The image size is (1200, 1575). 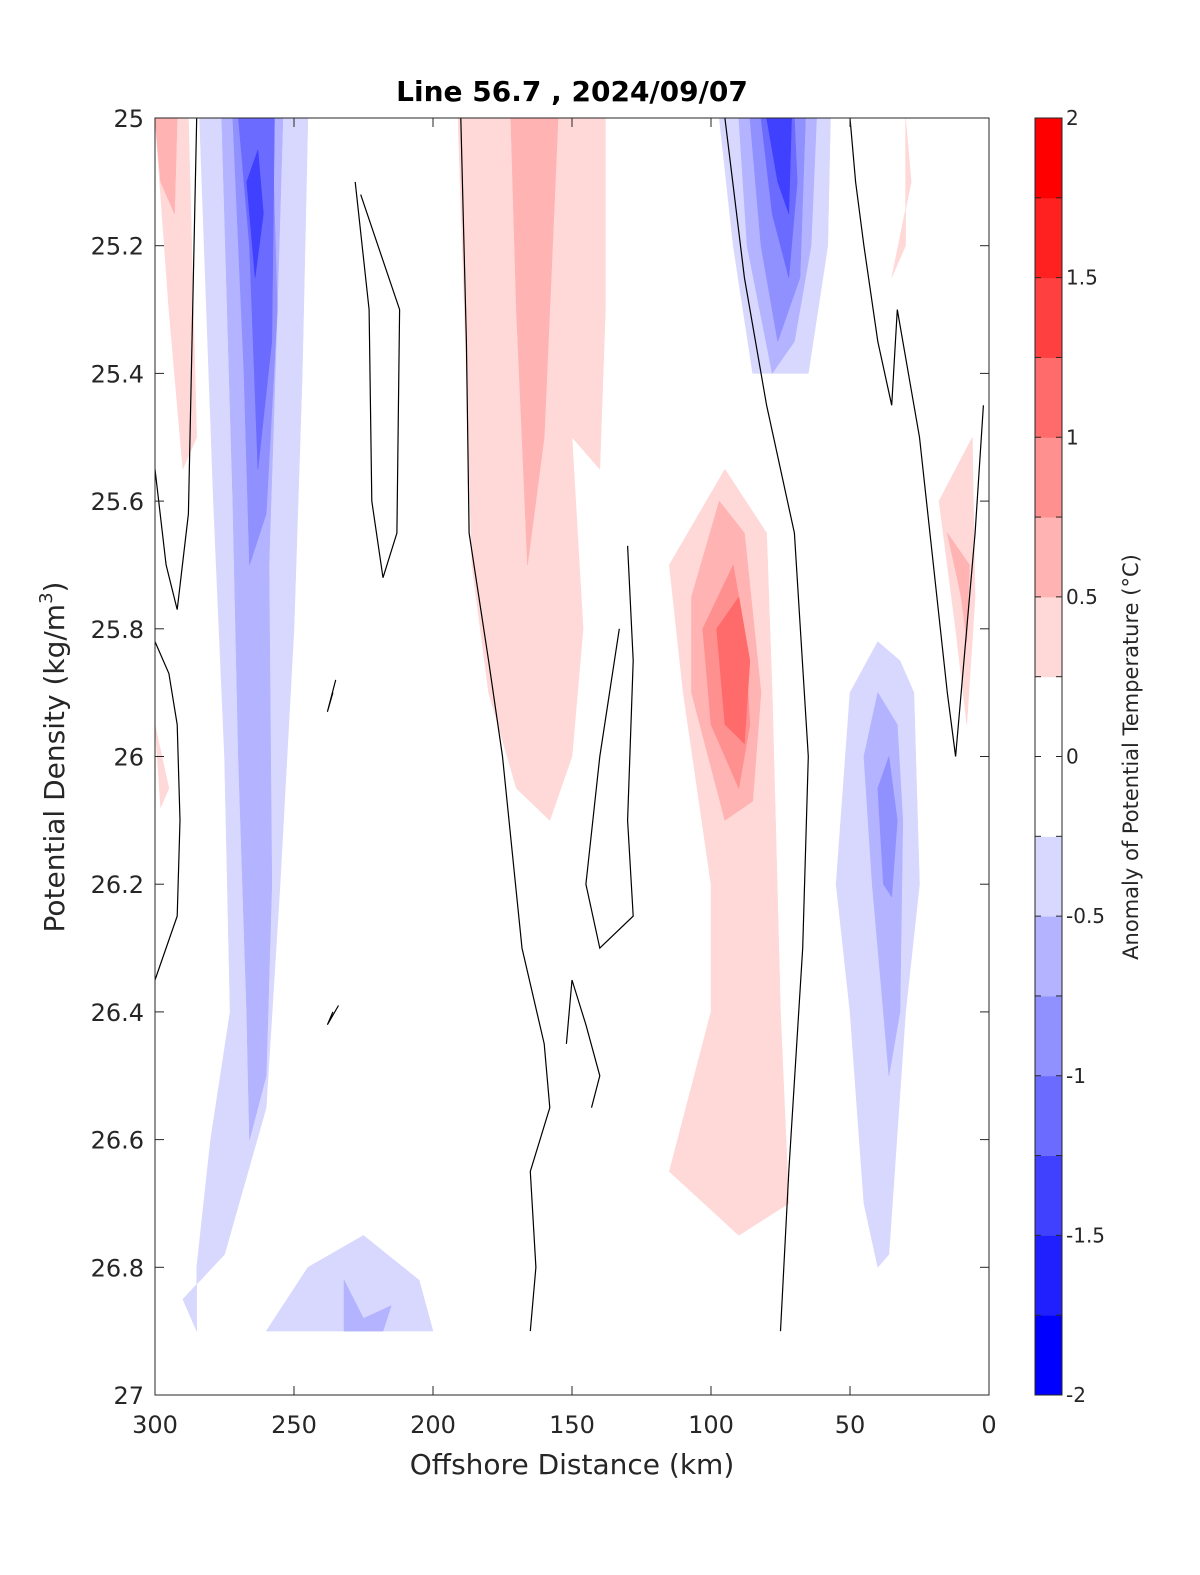 What do you see at coordinates (117, 374) in the screenshot?
I see `y-tick-label: 25.4` at bounding box center [117, 374].